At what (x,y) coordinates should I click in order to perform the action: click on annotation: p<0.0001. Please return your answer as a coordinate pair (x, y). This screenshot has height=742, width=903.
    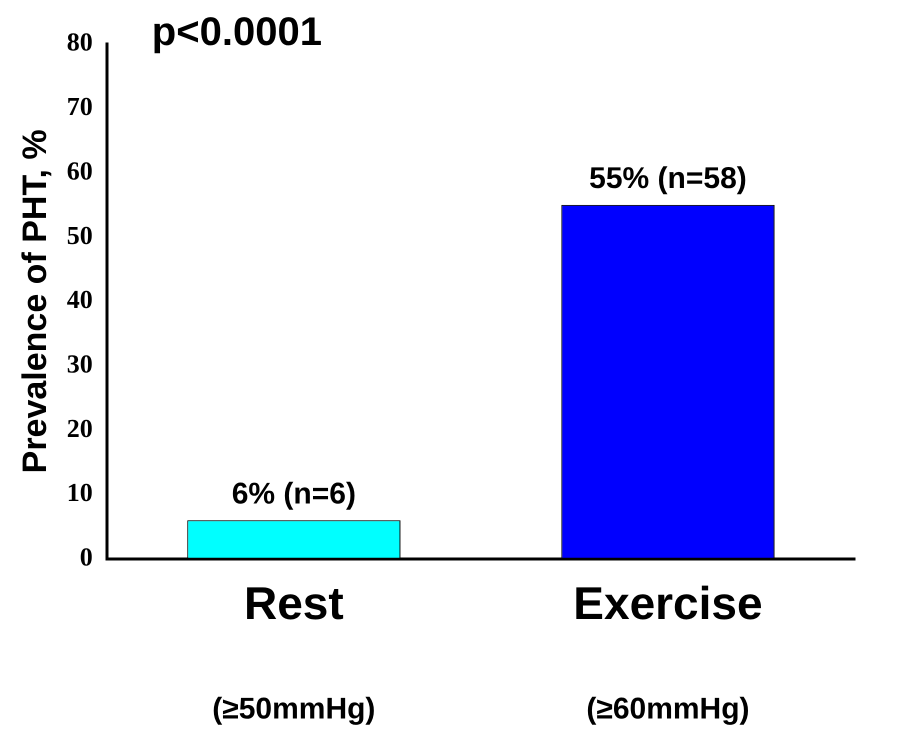
    Looking at the image, I should click on (237, 32).